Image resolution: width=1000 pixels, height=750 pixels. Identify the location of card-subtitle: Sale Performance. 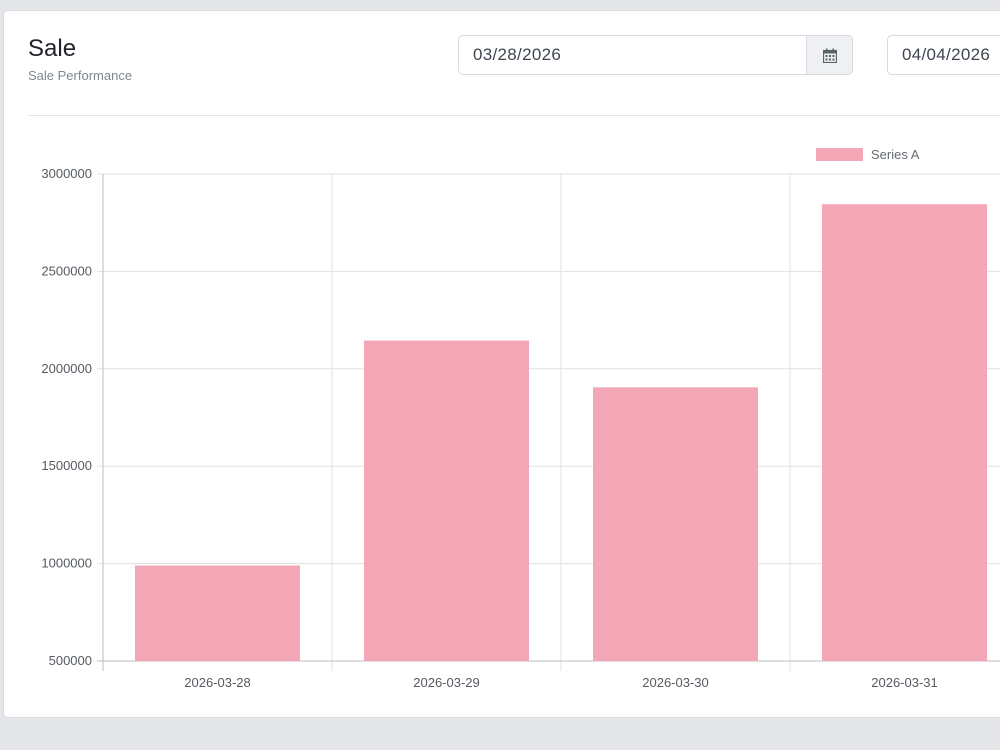
(80, 75).